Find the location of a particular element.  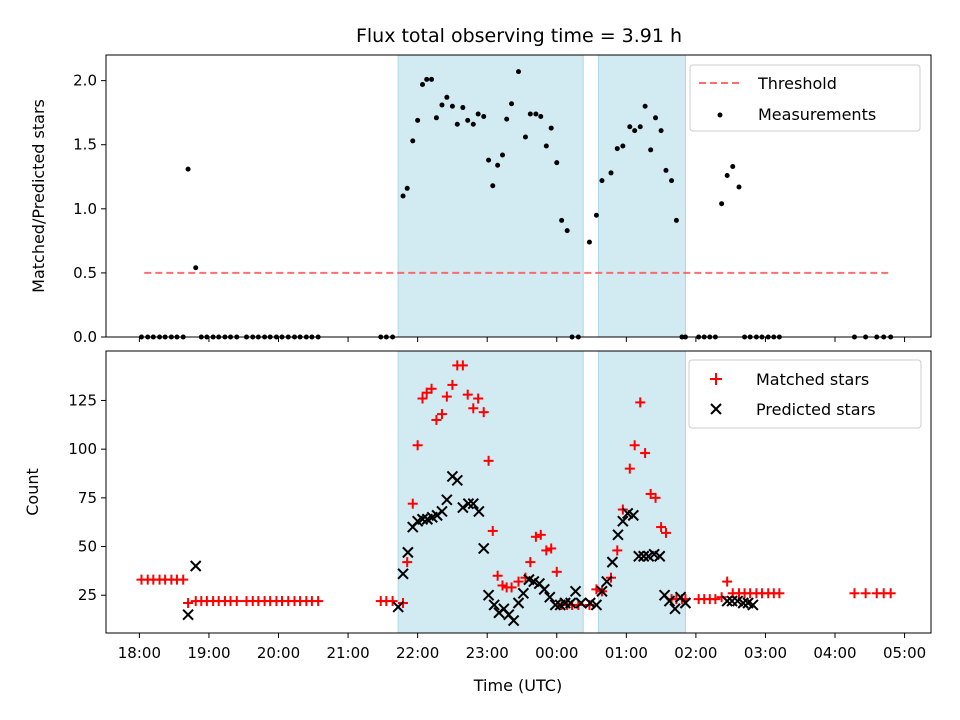

x-tick-label: 22:00 is located at coordinates (417, 653).